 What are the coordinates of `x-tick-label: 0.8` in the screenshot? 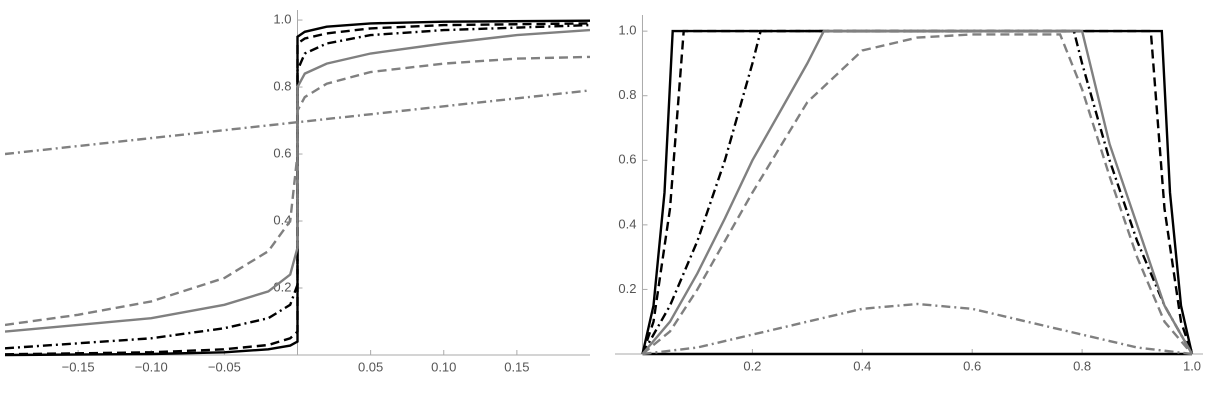 It's located at (1082, 365).